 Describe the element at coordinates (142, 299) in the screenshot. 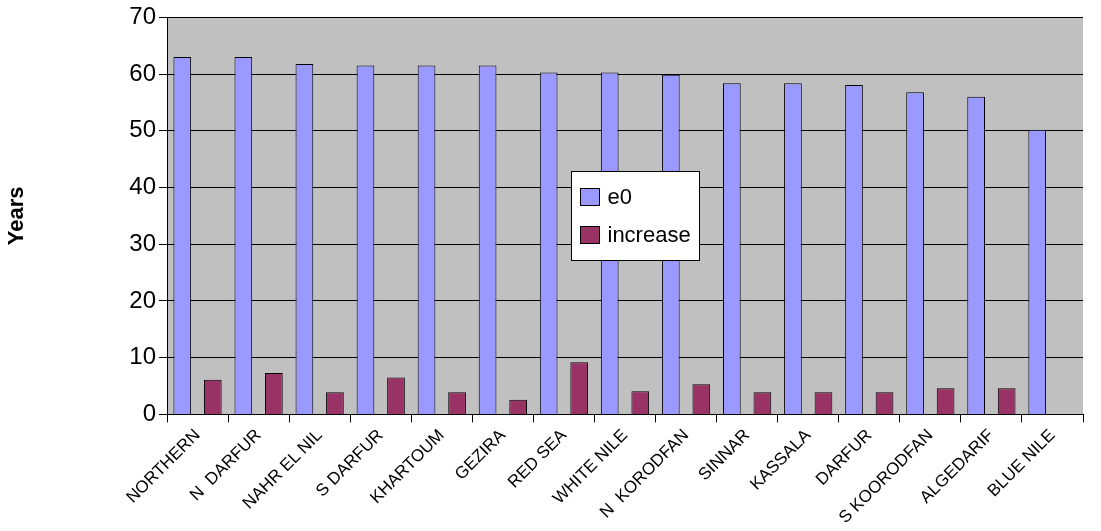

I see `y-tick-label: 20` at that location.